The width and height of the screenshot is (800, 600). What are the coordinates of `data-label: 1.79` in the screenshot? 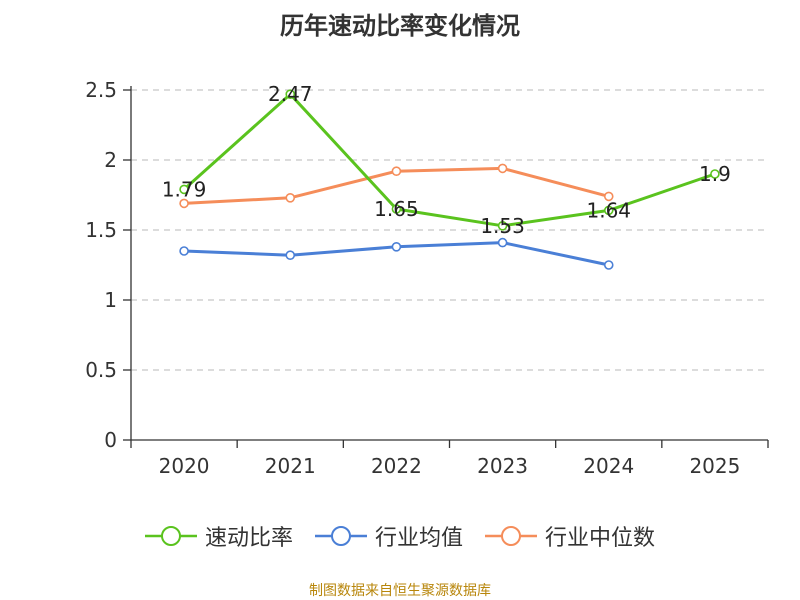 It's located at (184, 189).